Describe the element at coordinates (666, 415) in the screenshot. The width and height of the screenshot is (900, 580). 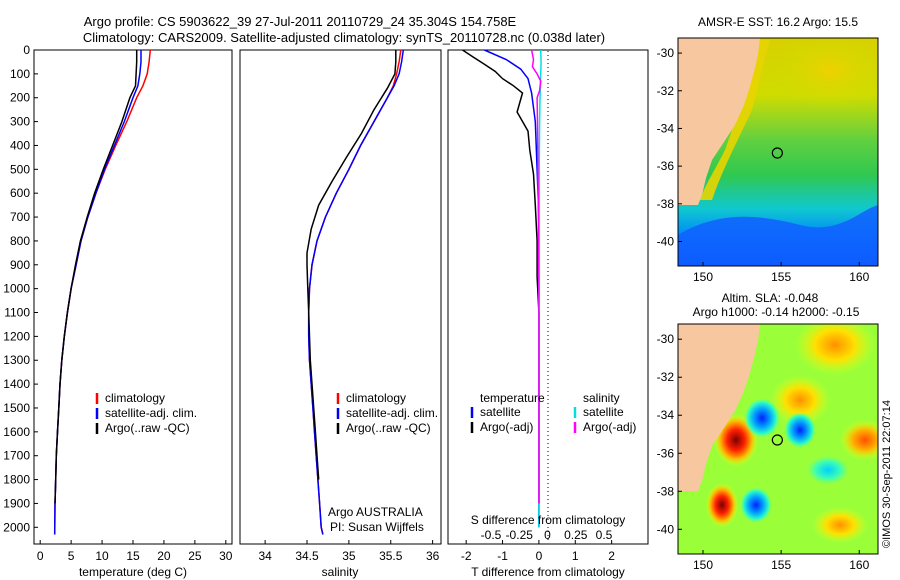
I see `map-y-tick-label-2: -34` at that location.